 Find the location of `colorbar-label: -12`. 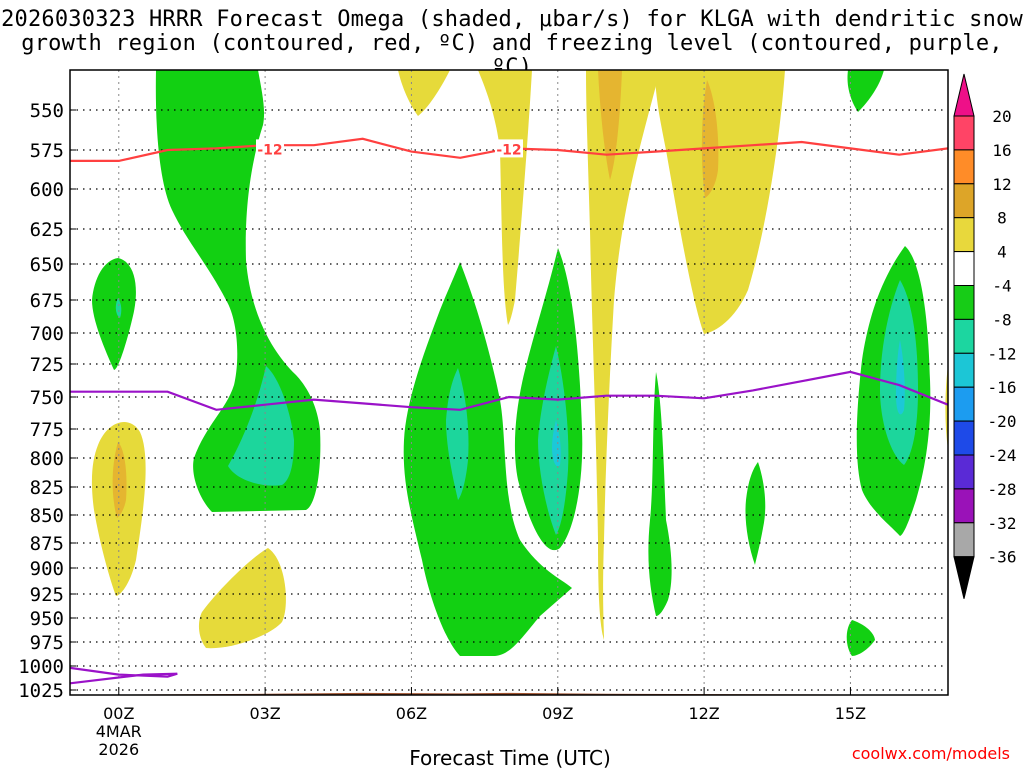

colorbar-label: -12 is located at coordinates (1002, 353).